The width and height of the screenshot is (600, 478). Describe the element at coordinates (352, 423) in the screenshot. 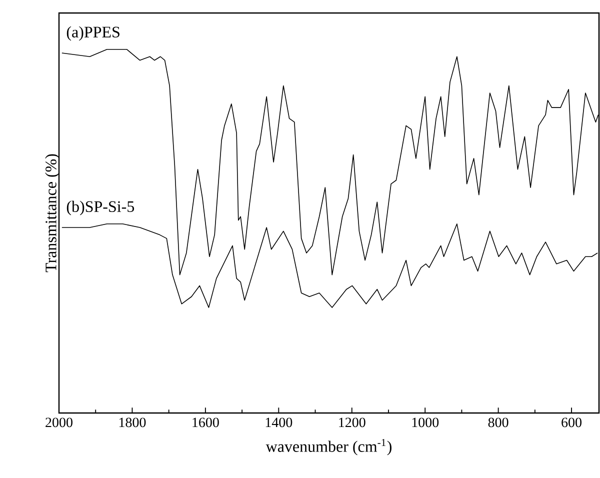

I see `x-tick-label: 1200` at that location.